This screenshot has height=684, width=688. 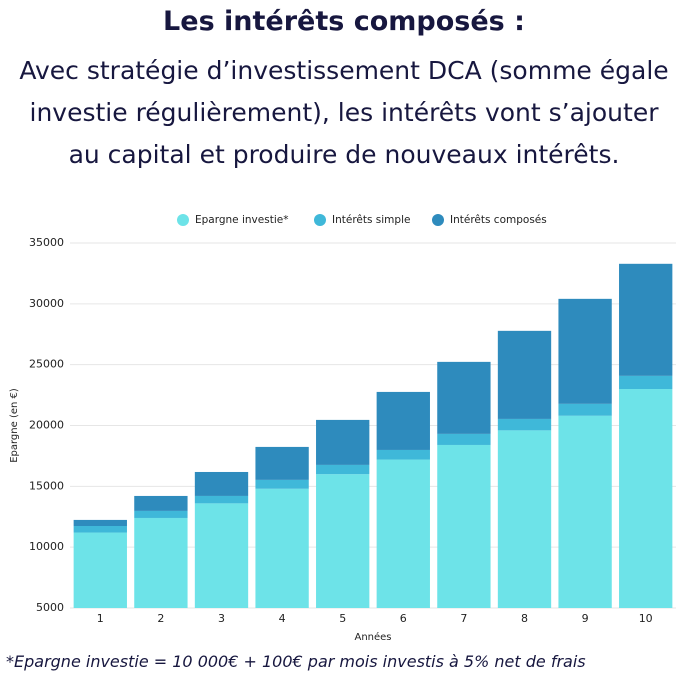 What do you see at coordinates (241, 220) in the screenshot?
I see `legend-label: Epargne investie*` at bounding box center [241, 220].